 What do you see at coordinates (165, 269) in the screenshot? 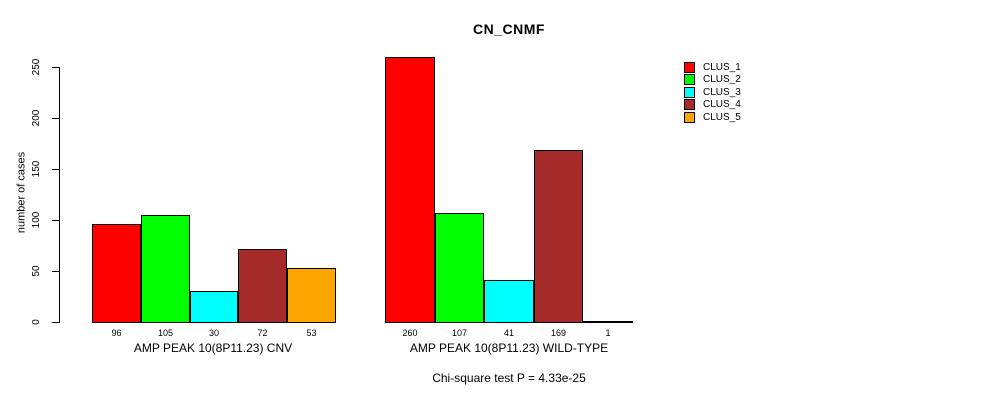
I see `bar-clus_2-group1` at bounding box center [165, 269].